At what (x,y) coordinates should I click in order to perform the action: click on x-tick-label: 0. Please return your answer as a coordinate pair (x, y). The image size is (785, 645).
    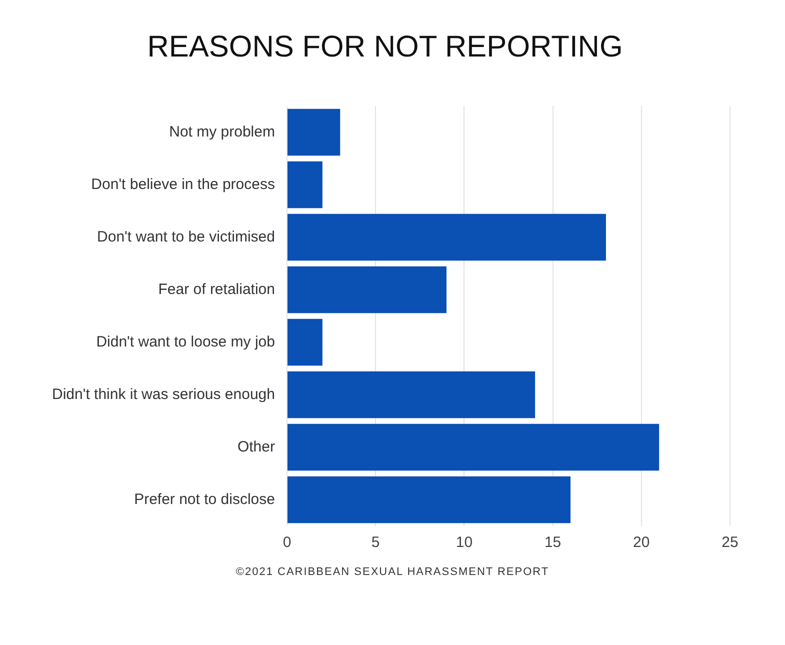
    Looking at the image, I should click on (287, 543).